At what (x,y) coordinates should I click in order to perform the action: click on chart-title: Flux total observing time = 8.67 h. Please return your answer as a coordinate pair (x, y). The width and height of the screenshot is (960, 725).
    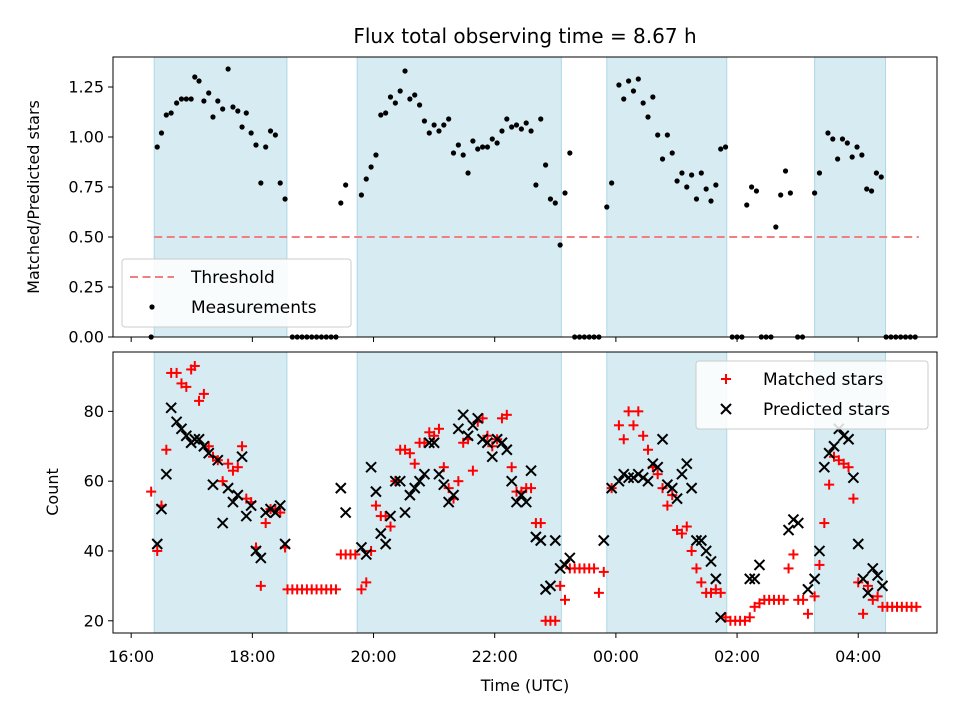
    Looking at the image, I should click on (524, 36).